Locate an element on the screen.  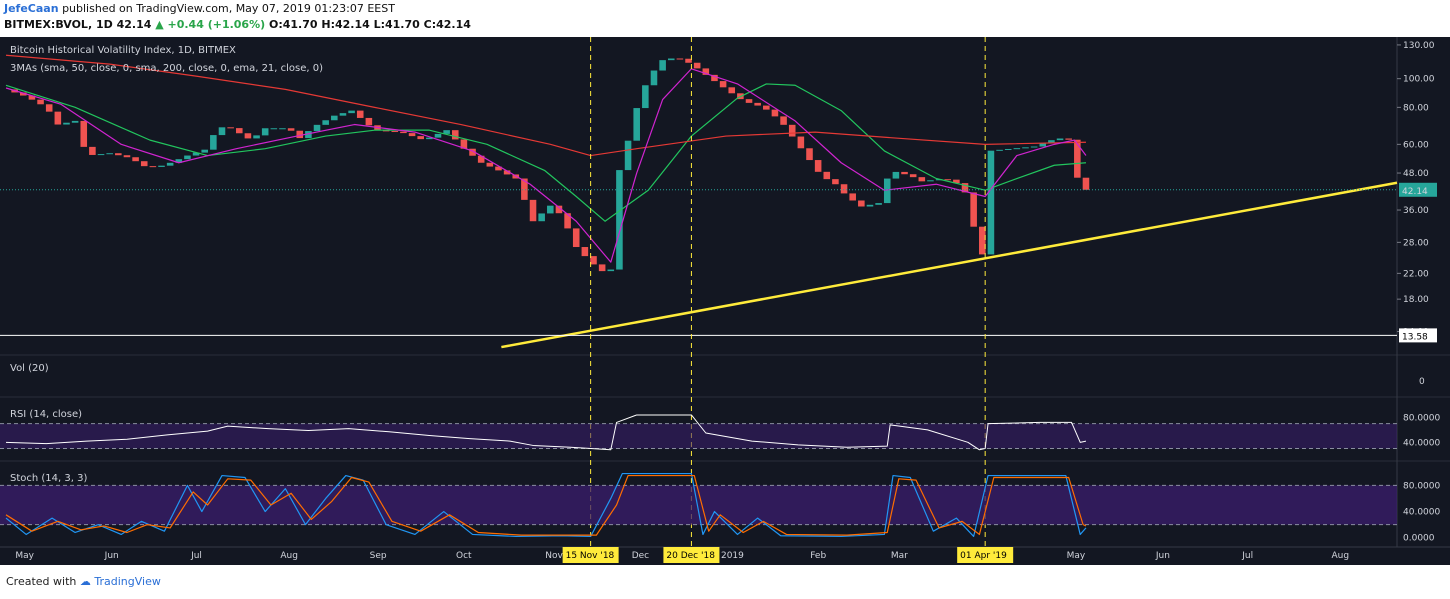
x-tick-label: Feb is located at coordinates (818, 556).